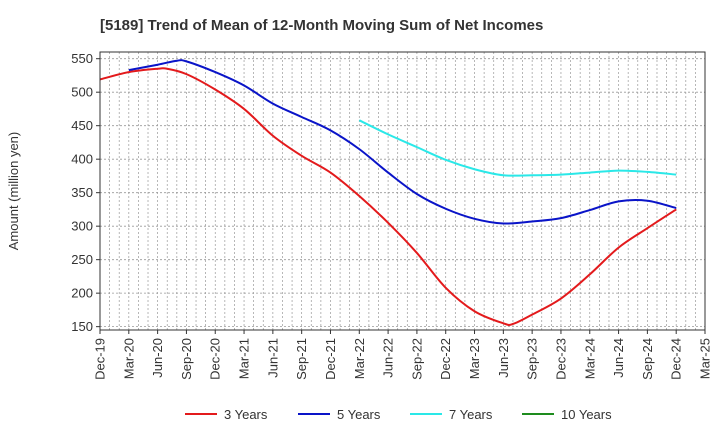 This screenshot has height=440, width=720. Describe the element at coordinates (445, 359) in the screenshot. I see `x-tick-label: Dec-22` at that location.